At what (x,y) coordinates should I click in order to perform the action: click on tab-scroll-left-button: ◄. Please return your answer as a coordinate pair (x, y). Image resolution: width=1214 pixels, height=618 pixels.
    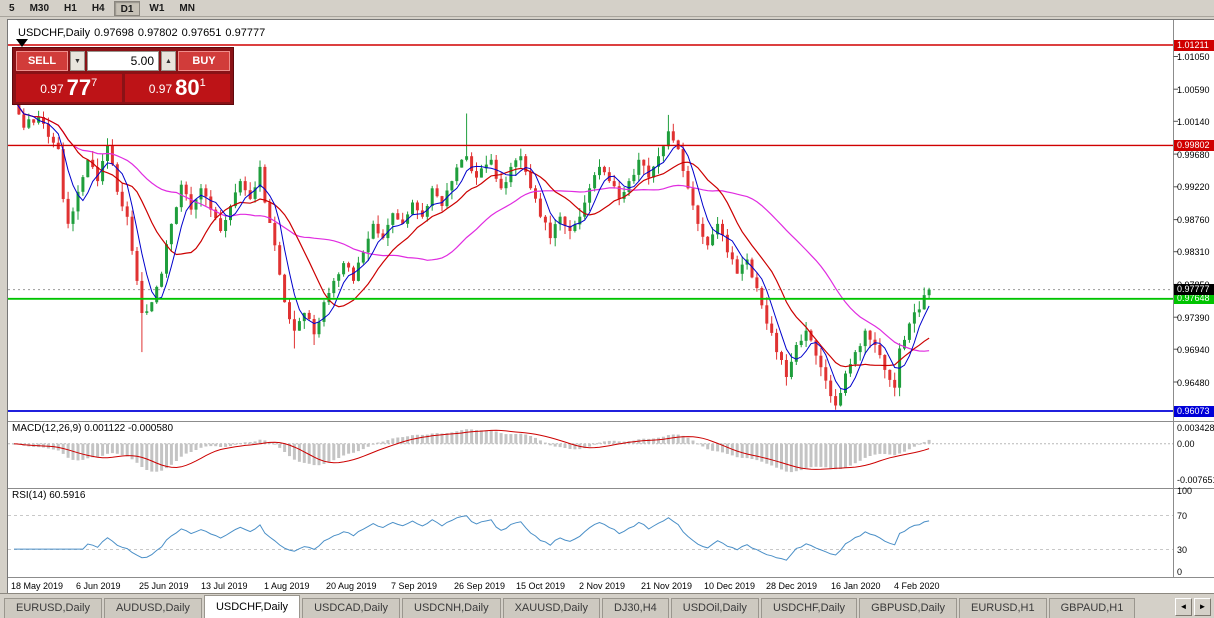
    Looking at the image, I should click on (1183, 607).